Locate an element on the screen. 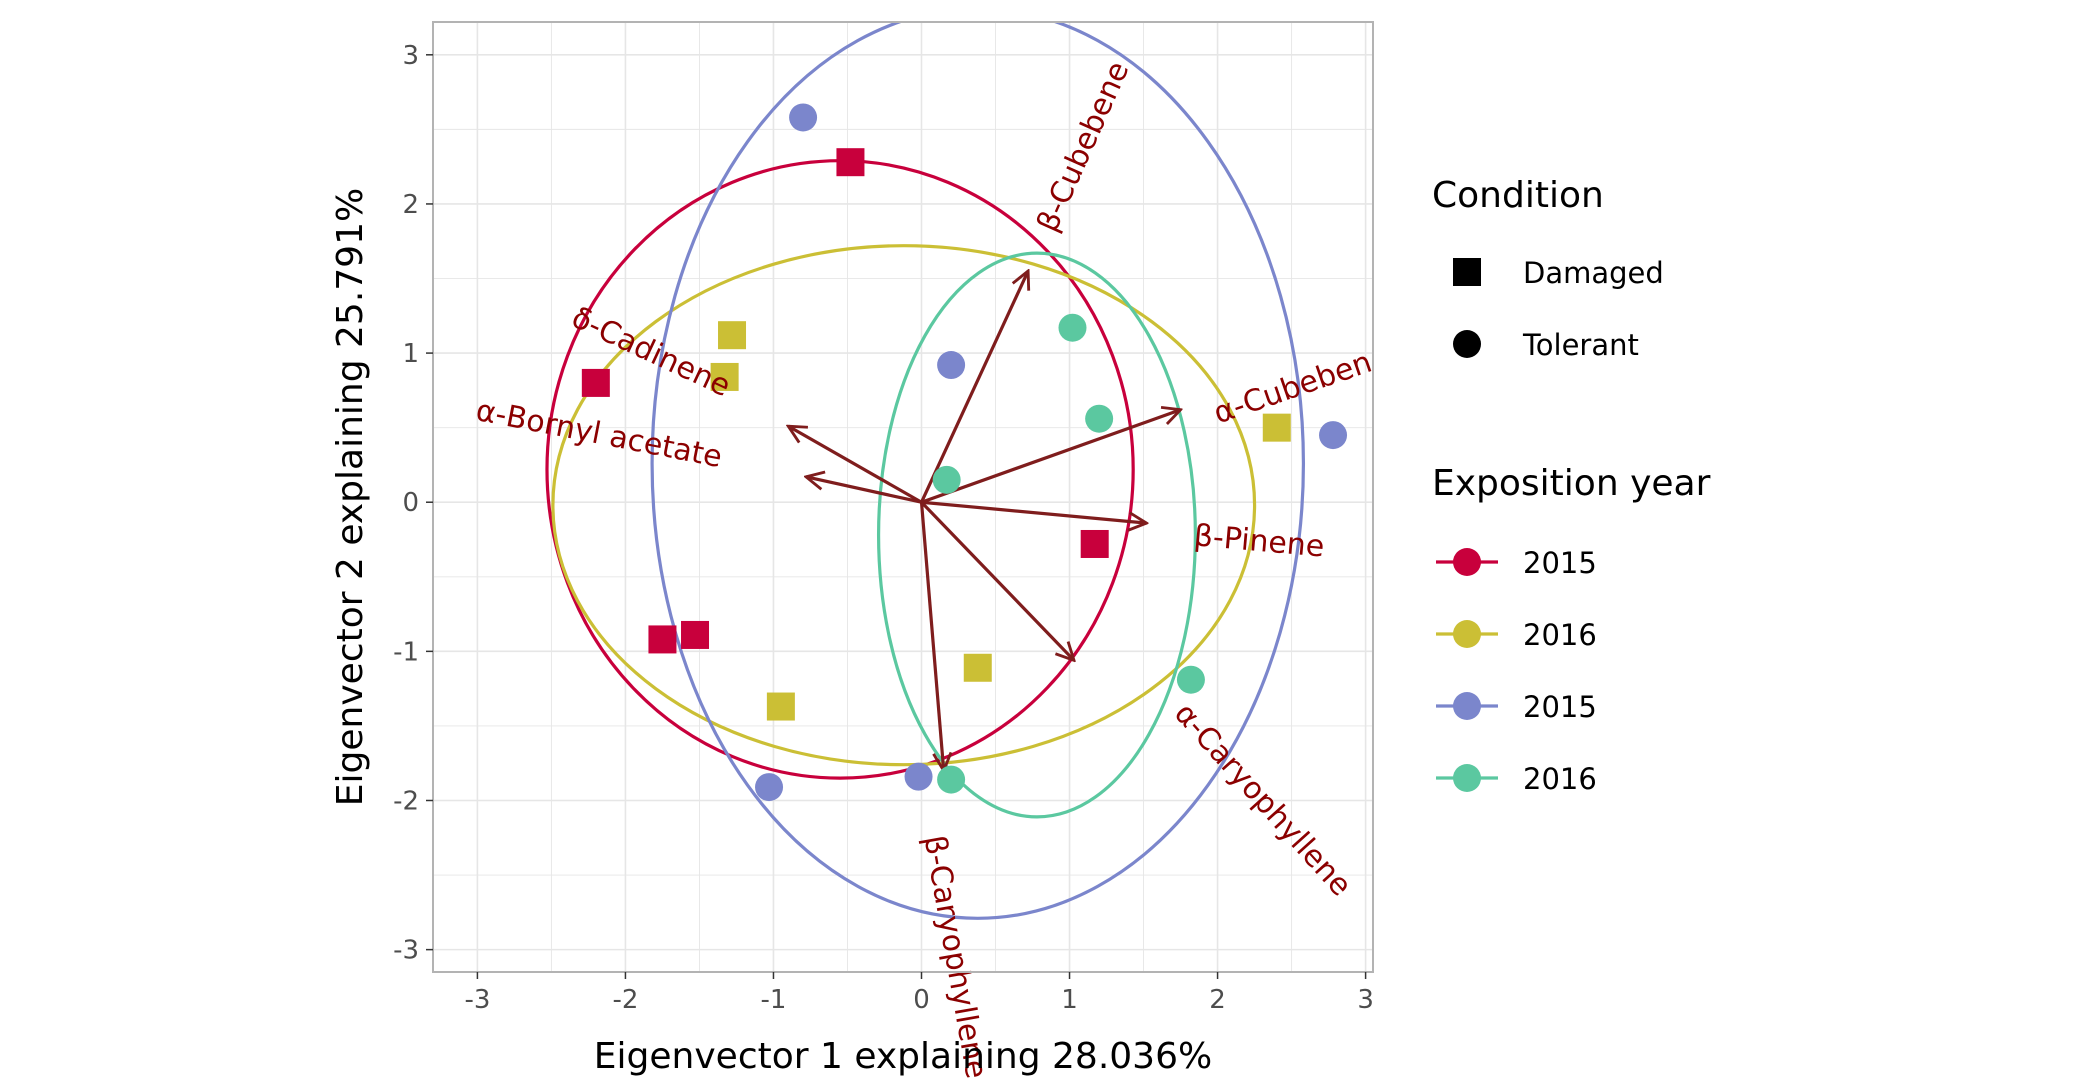 The height and width of the screenshot is (1084, 2096). x-tick-label: 2 is located at coordinates (1217, 1000).